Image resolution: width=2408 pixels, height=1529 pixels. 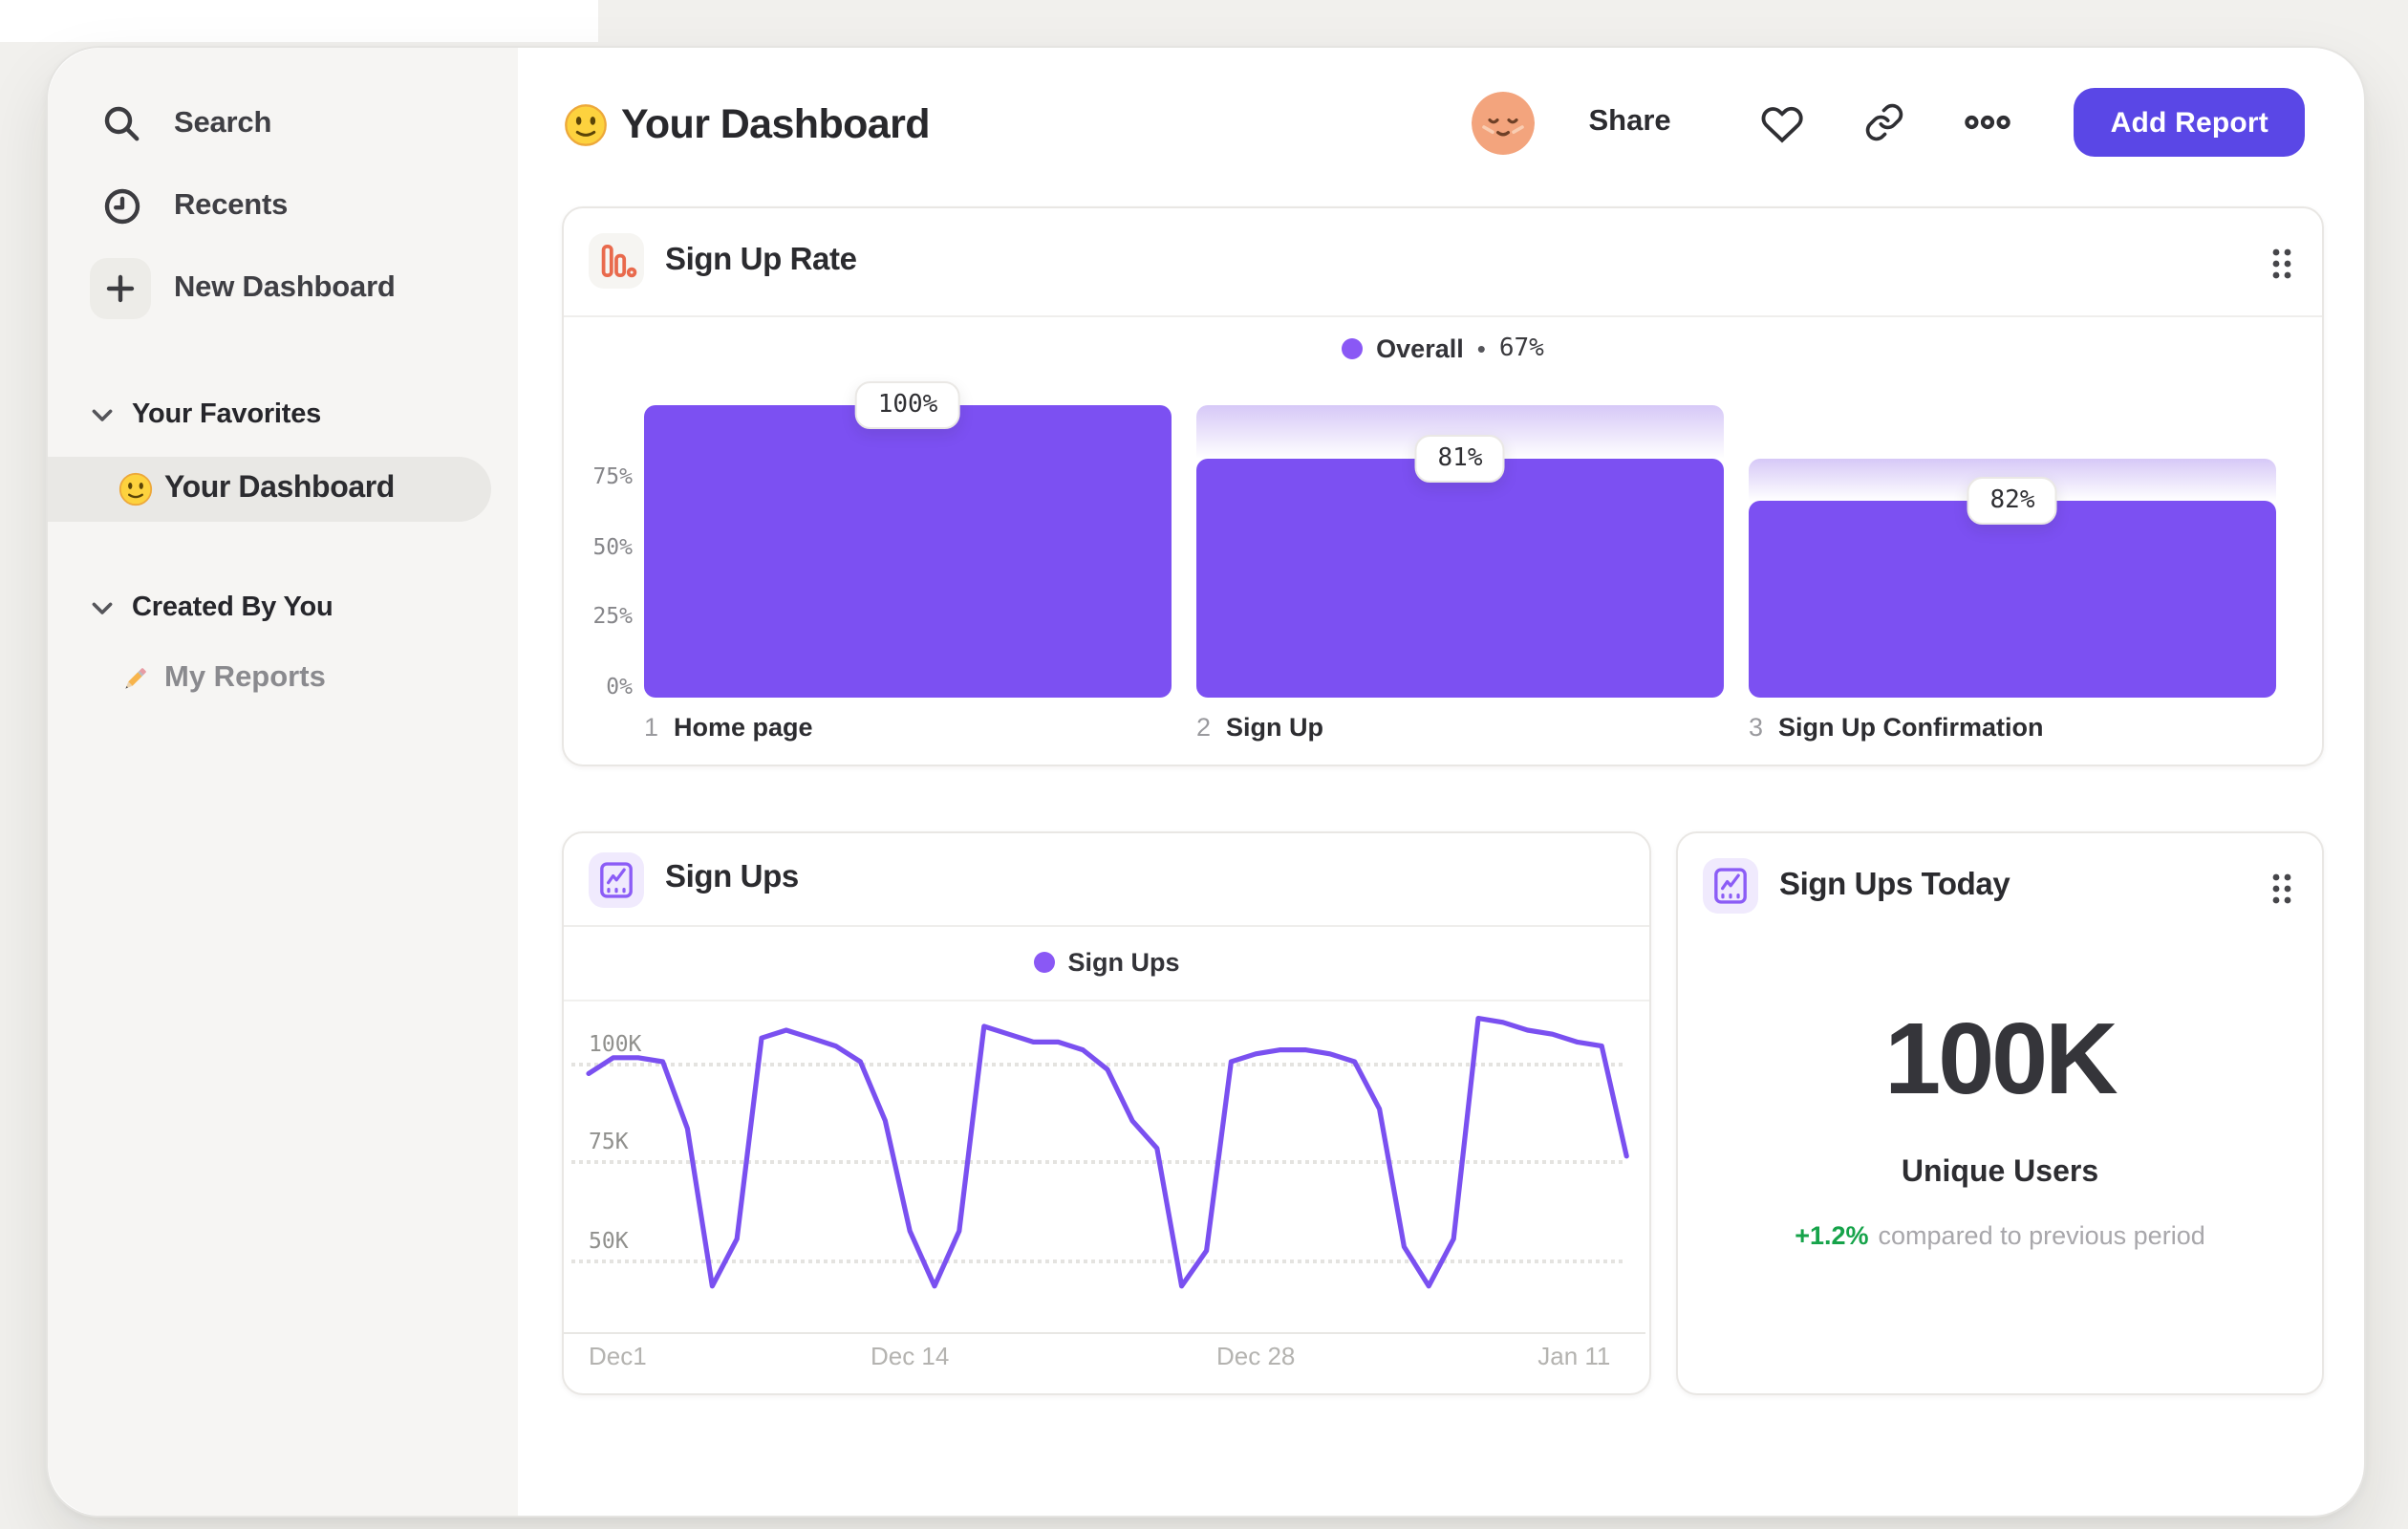 I want to click on sidebar-item-my-reports: My Reports, so click(x=270, y=678).